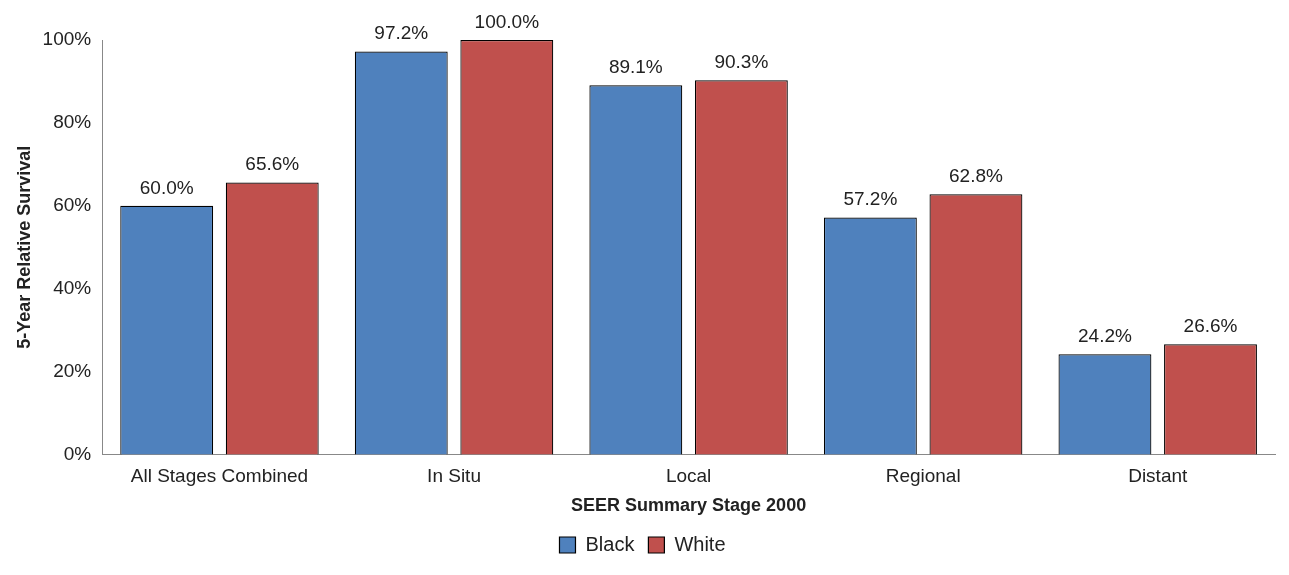  I want to click on legend-label: Black, so click(610, 543).